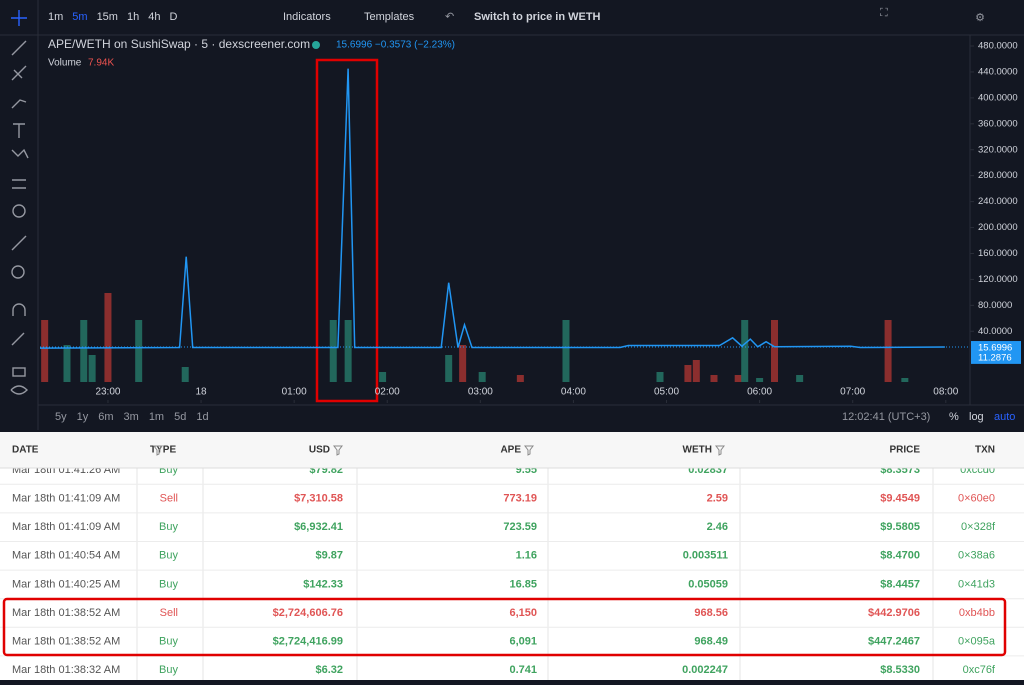 The image size is (1024, 685). Describe the element at coordinates (573, 392) in the screenshot. I see `x-tick-label: 04:00` at that location.